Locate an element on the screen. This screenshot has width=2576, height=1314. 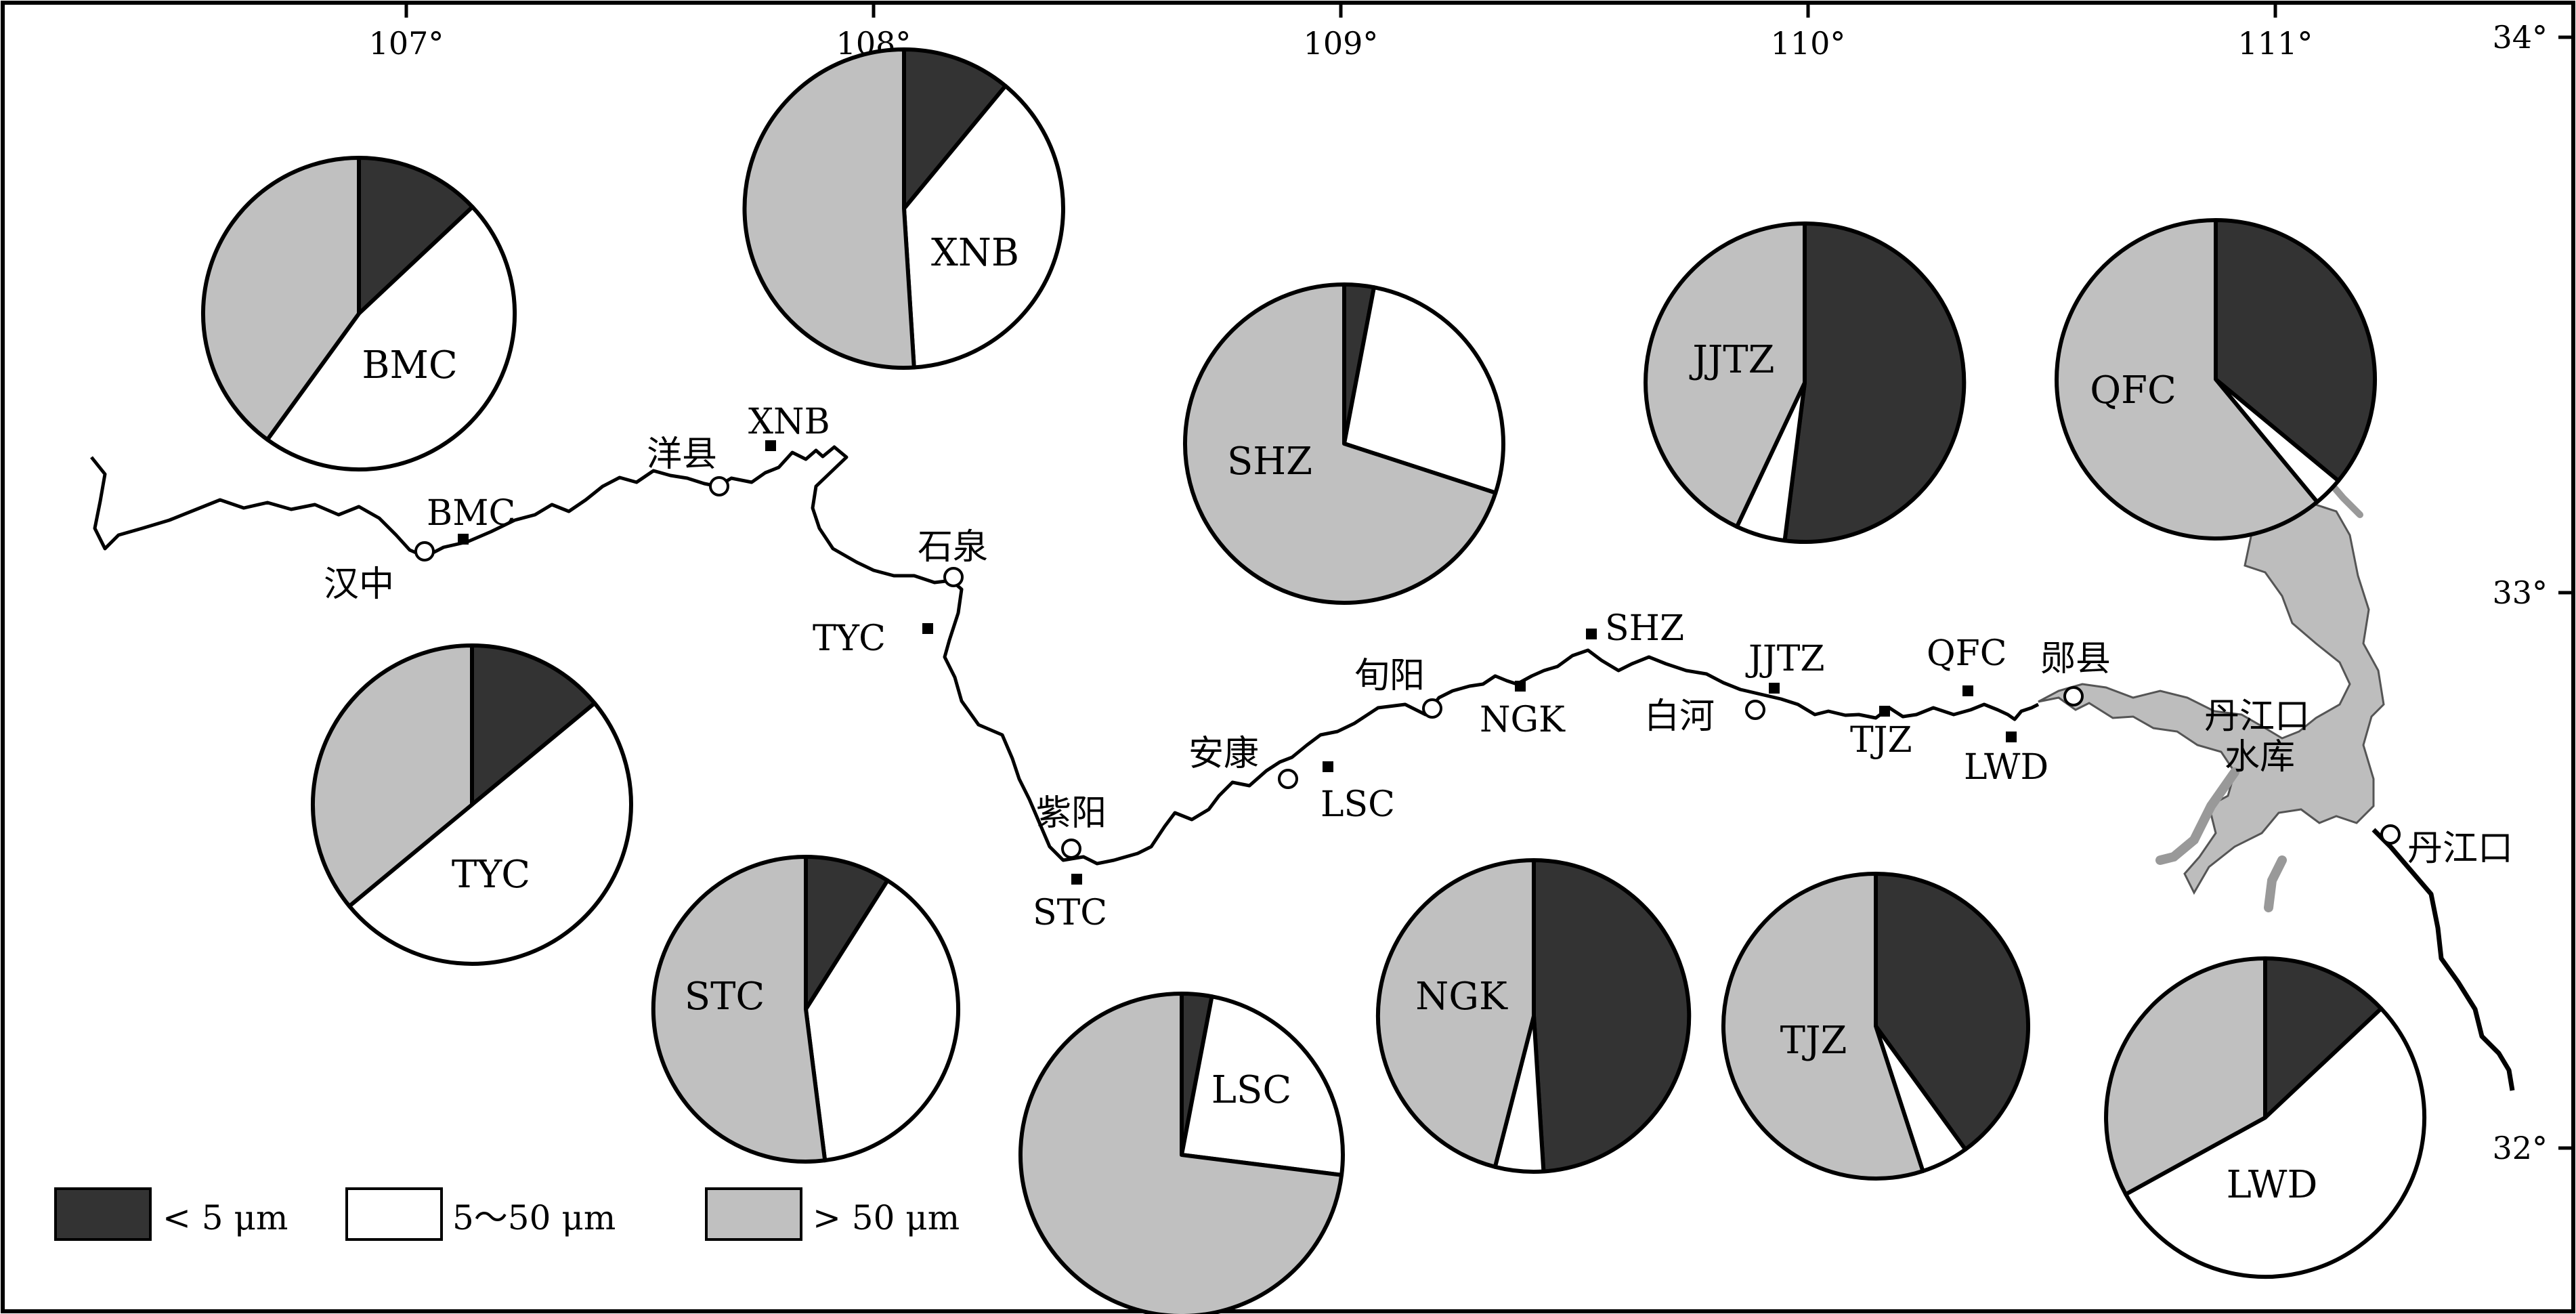
pie-lsc: LSC is located at coordinates (1181, 1152).